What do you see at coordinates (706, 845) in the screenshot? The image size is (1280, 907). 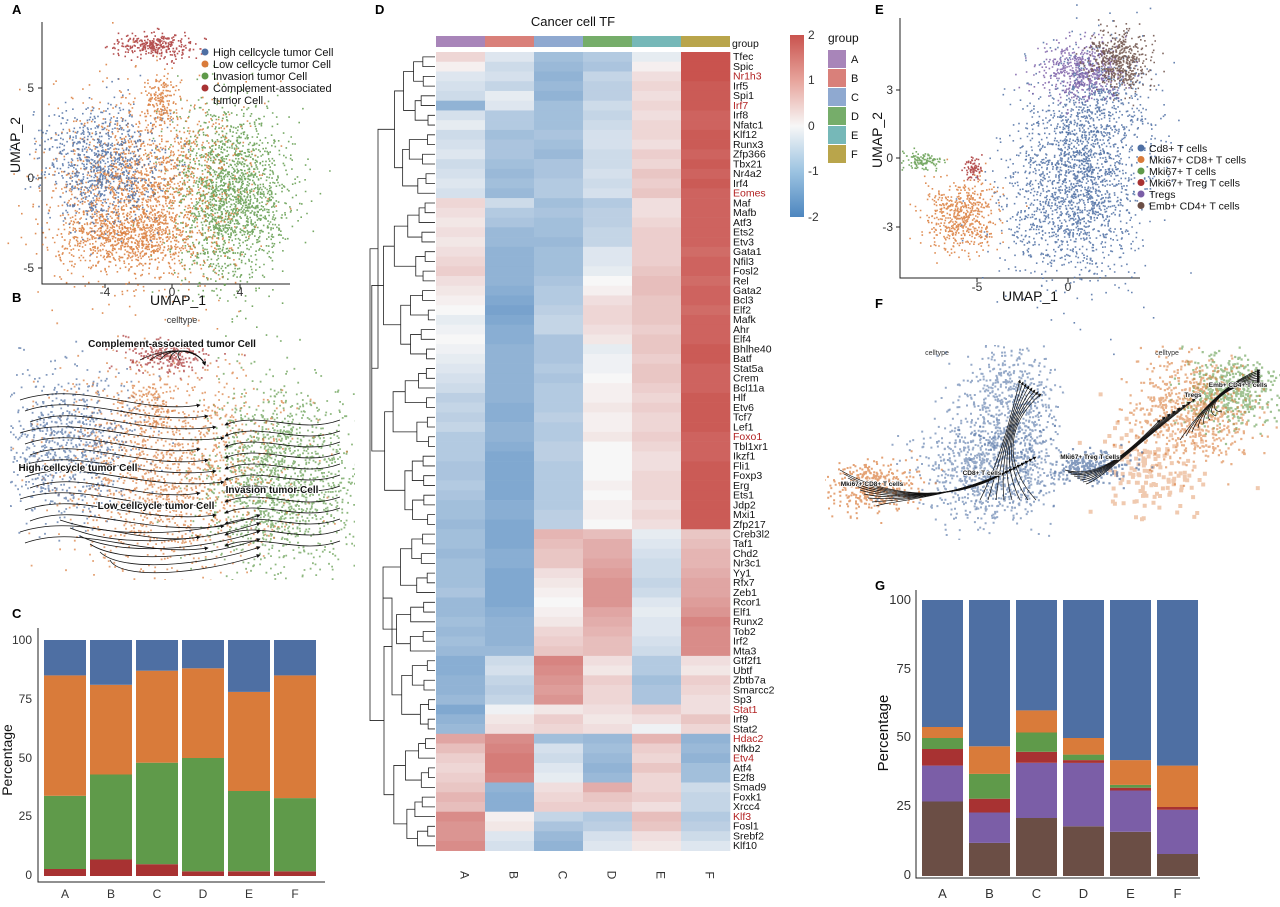 I see `cell-Klf10-F` at bounding box center [706, 845].